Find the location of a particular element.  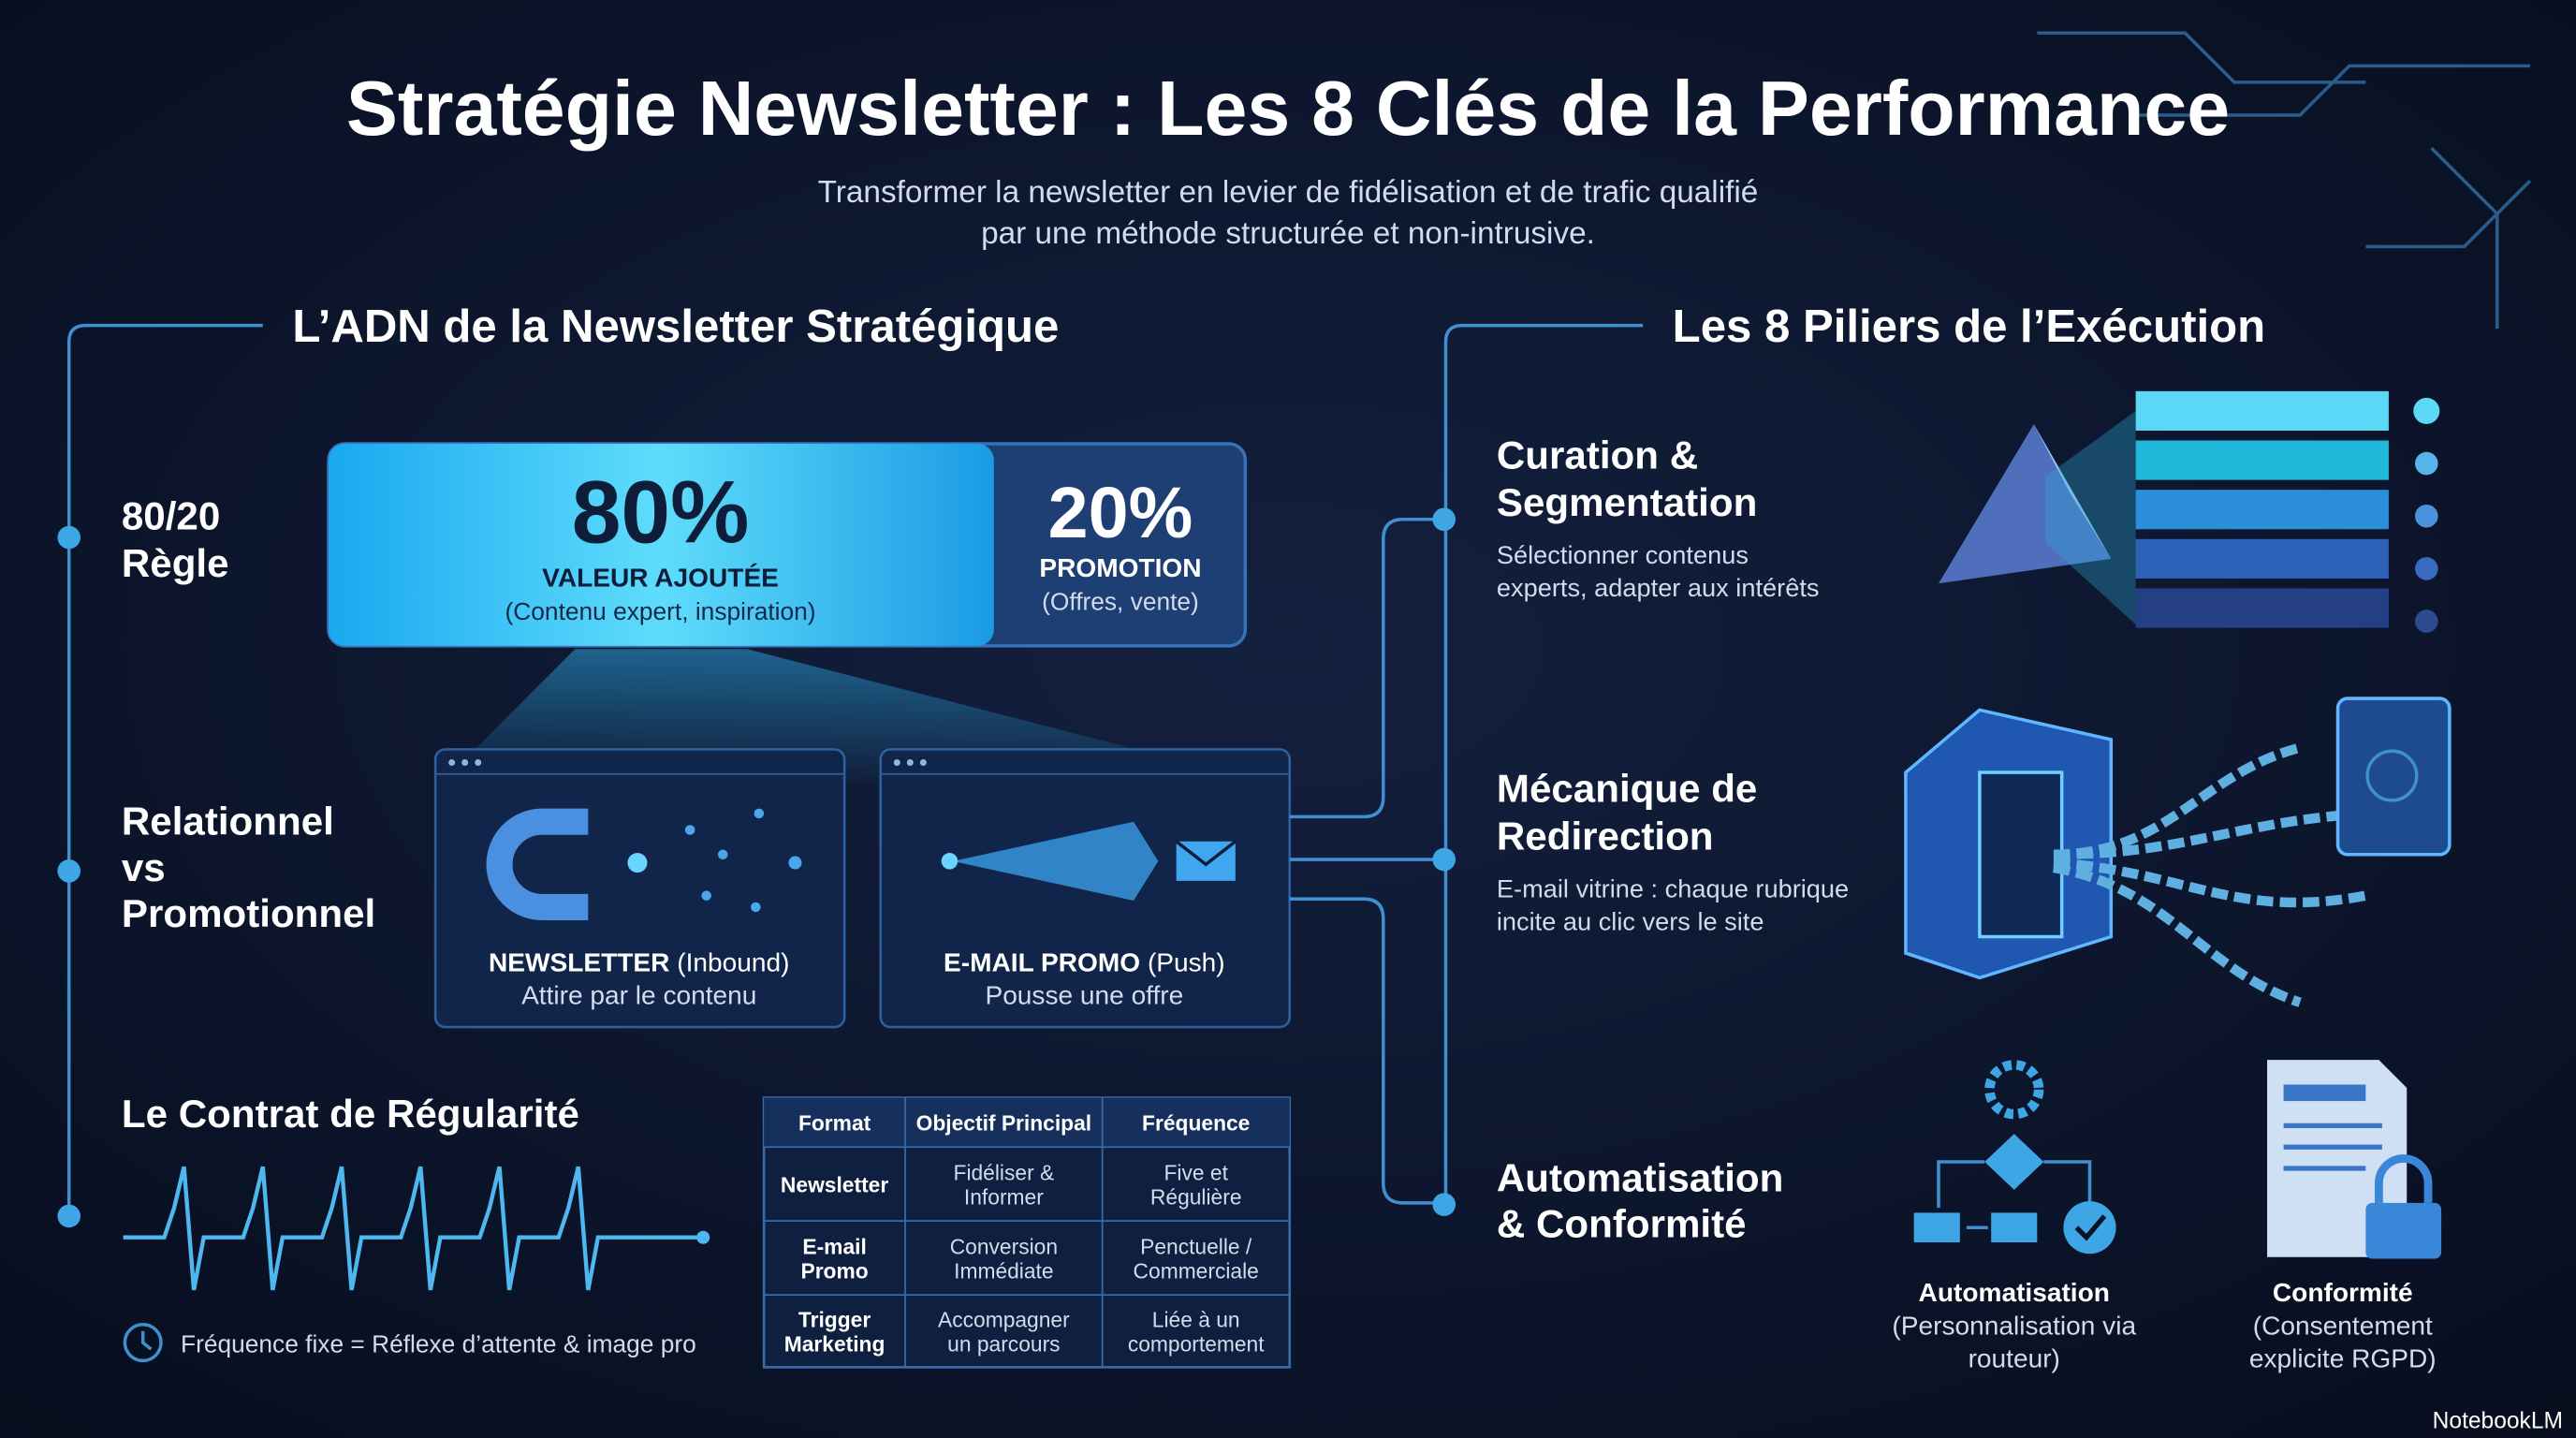

card-title: NEWSLETTER (Inbound) is located at coordinates (639, 961).